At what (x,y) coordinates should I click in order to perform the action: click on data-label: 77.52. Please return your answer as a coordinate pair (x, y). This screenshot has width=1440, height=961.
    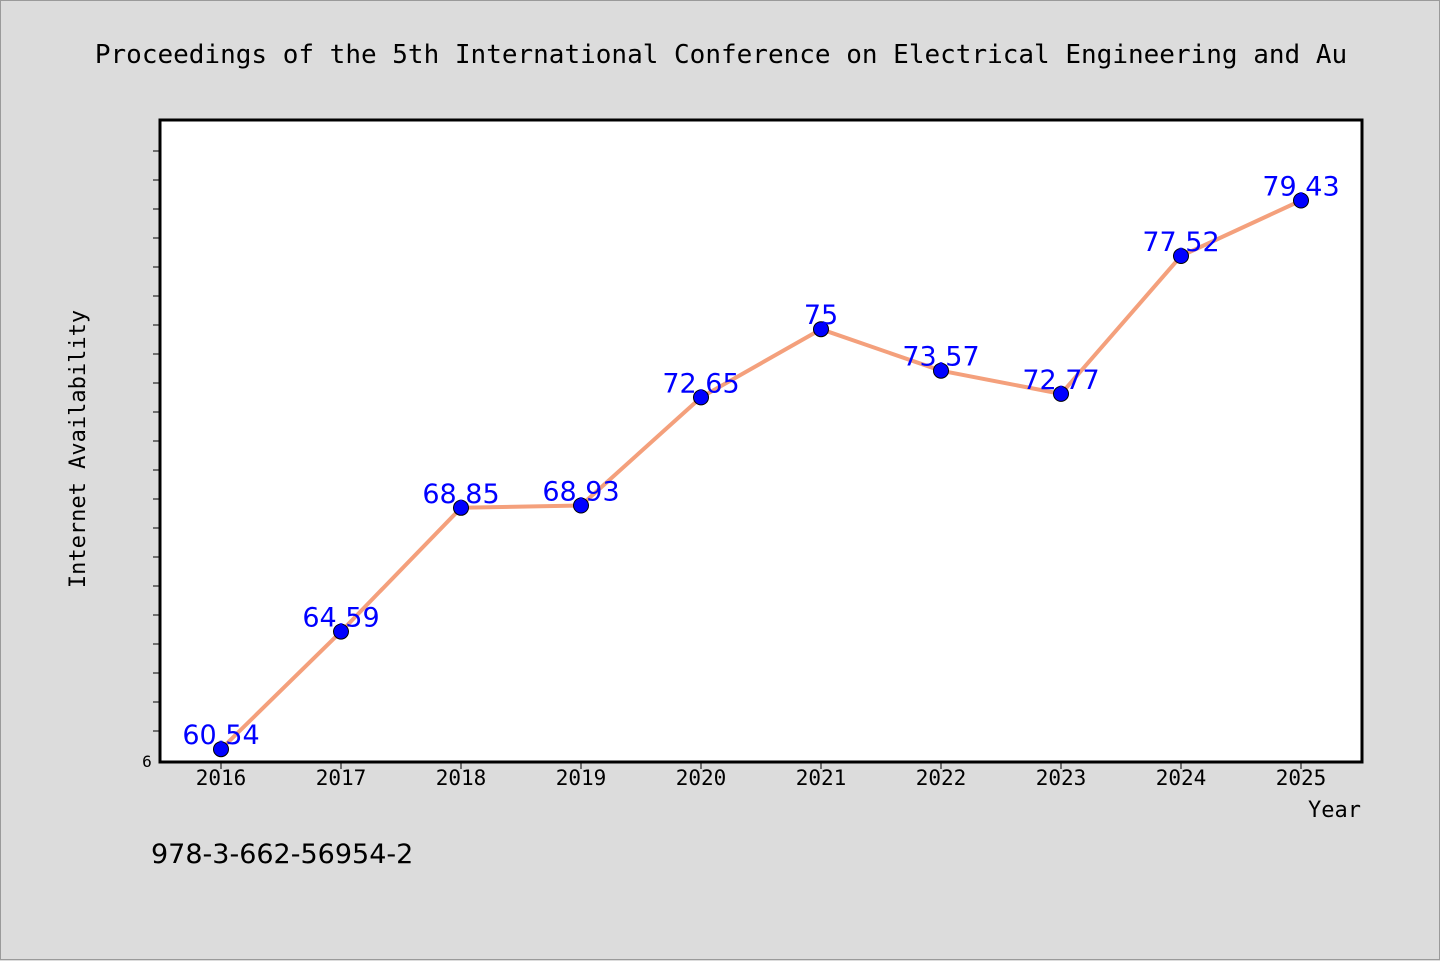
    Looking at the image, I should click on (1180, 242).